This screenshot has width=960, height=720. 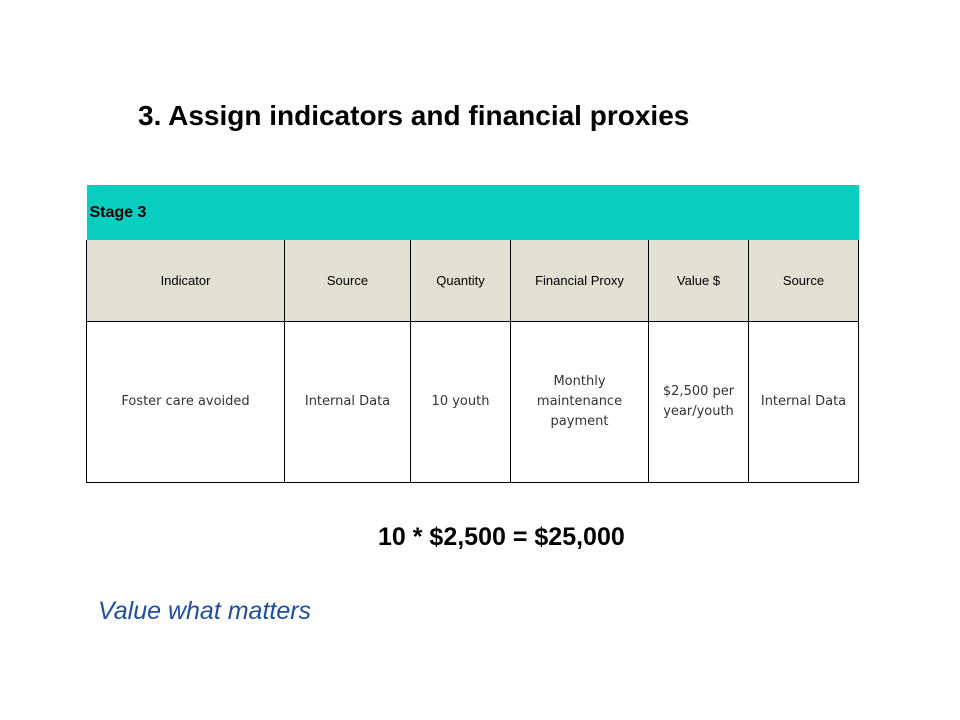 I want to click on column-header-indicator: Indicator, so click(x=185, y=281).